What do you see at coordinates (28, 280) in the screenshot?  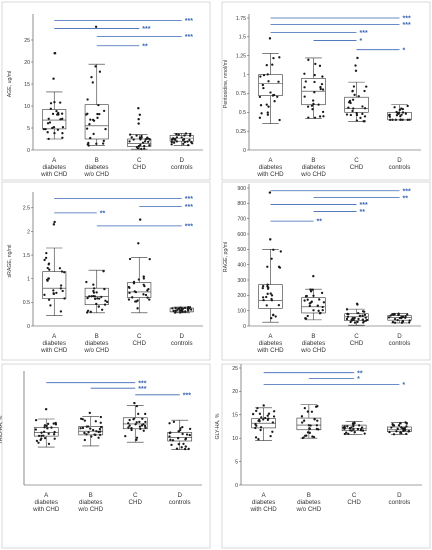 I see `y-tick-label: 1` at bounding box center [28, 280].